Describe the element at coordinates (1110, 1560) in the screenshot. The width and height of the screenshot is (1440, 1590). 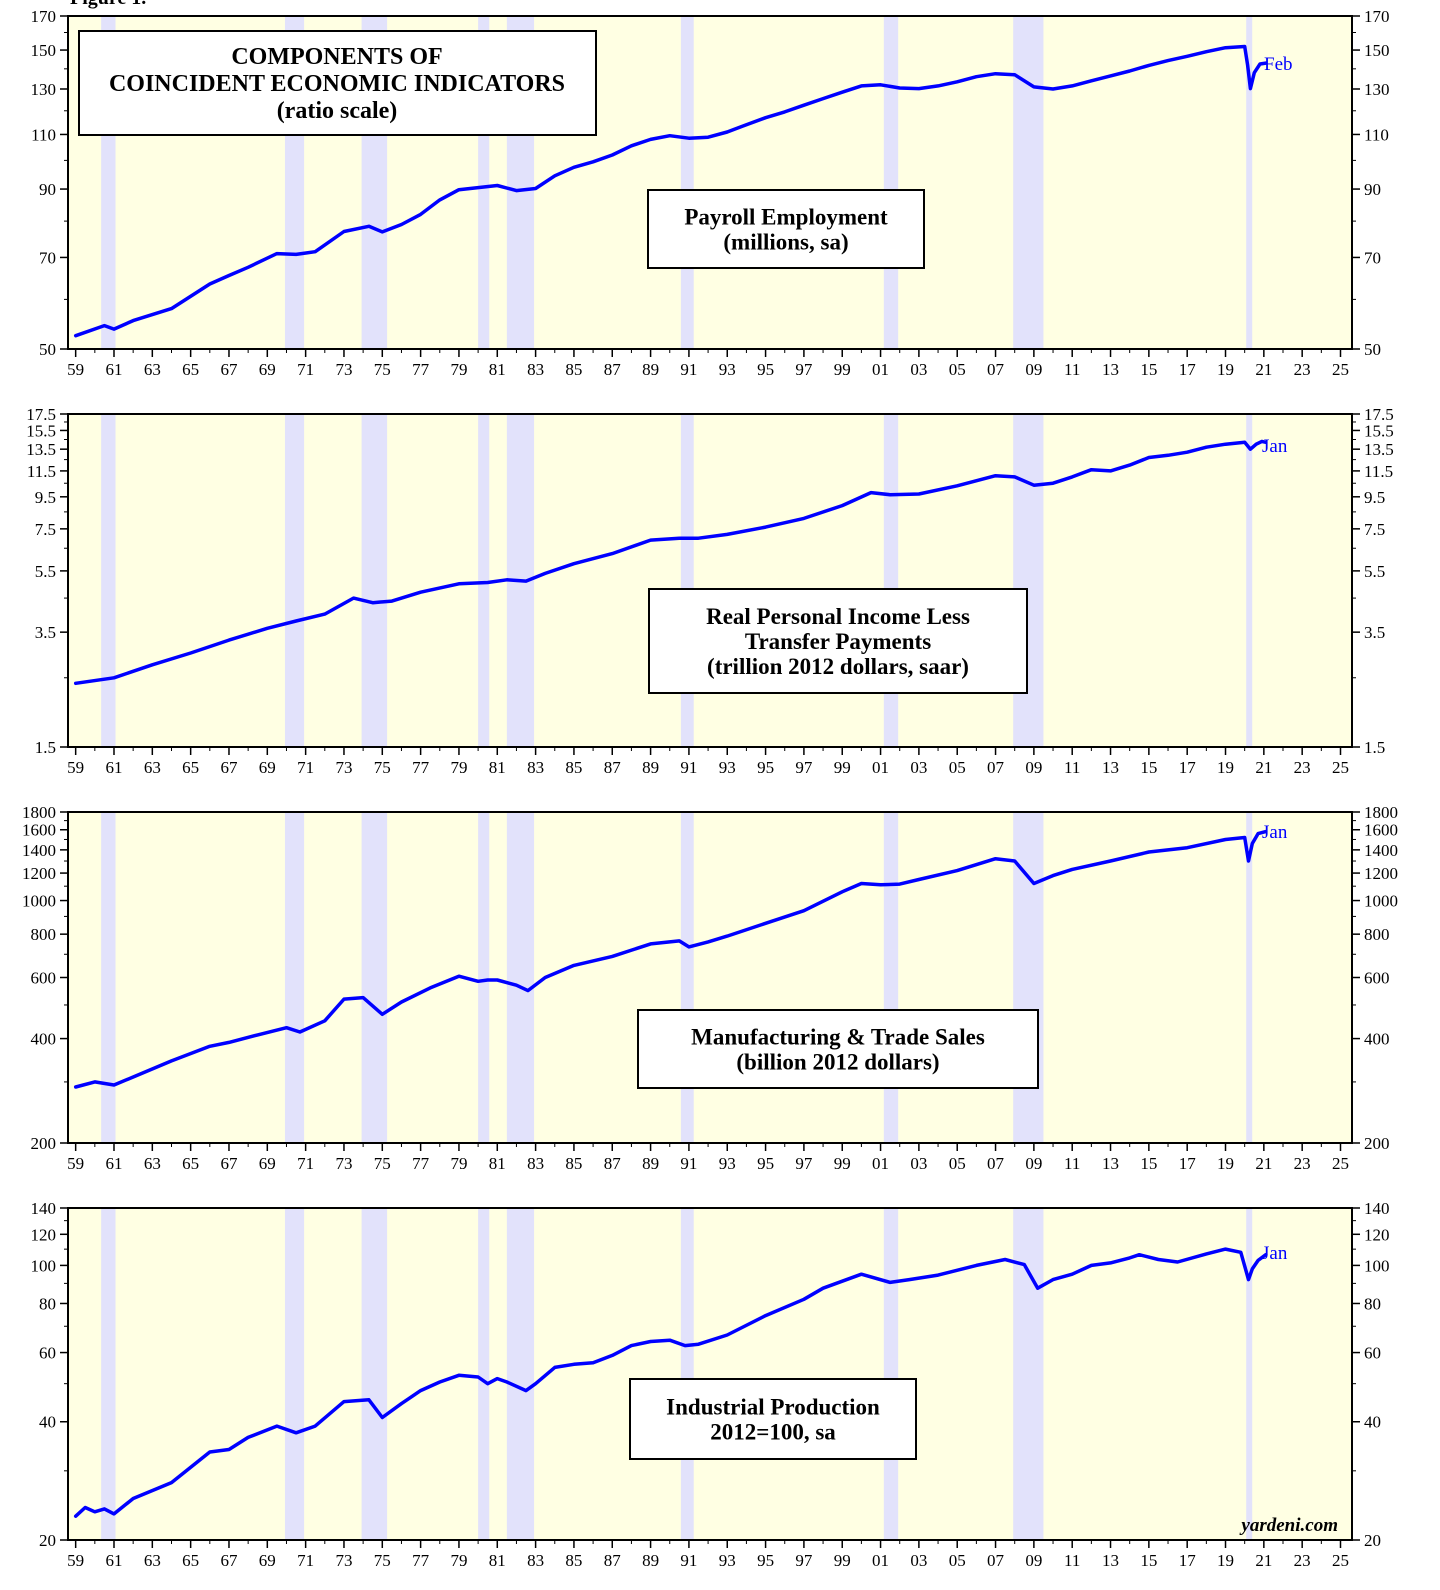
I see `x-tick-label: 13` at that location.